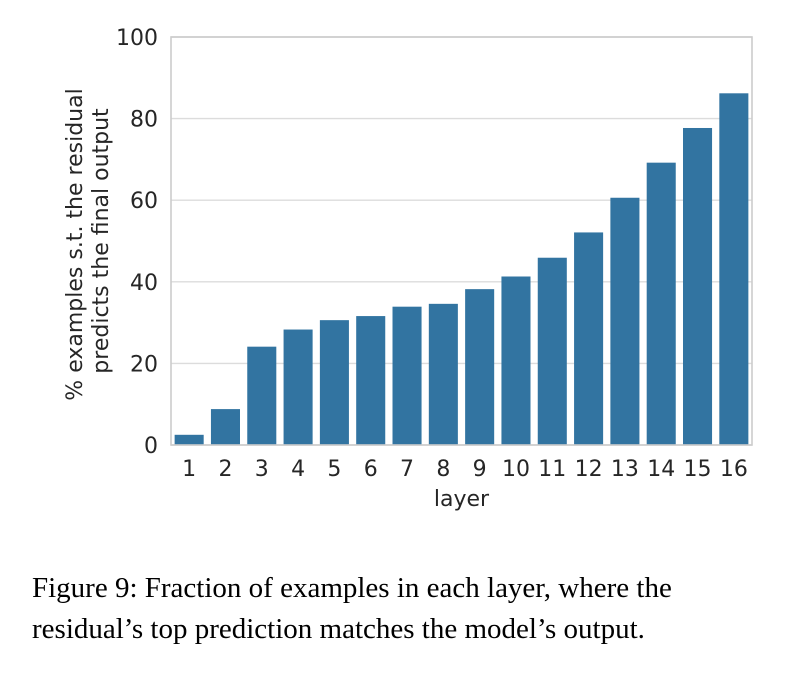 The width and height of the screenshot is (807, 678). Describe the element at coordinates (407, 469) in the screenshot. I see `x-tick-label: 7` at that location.